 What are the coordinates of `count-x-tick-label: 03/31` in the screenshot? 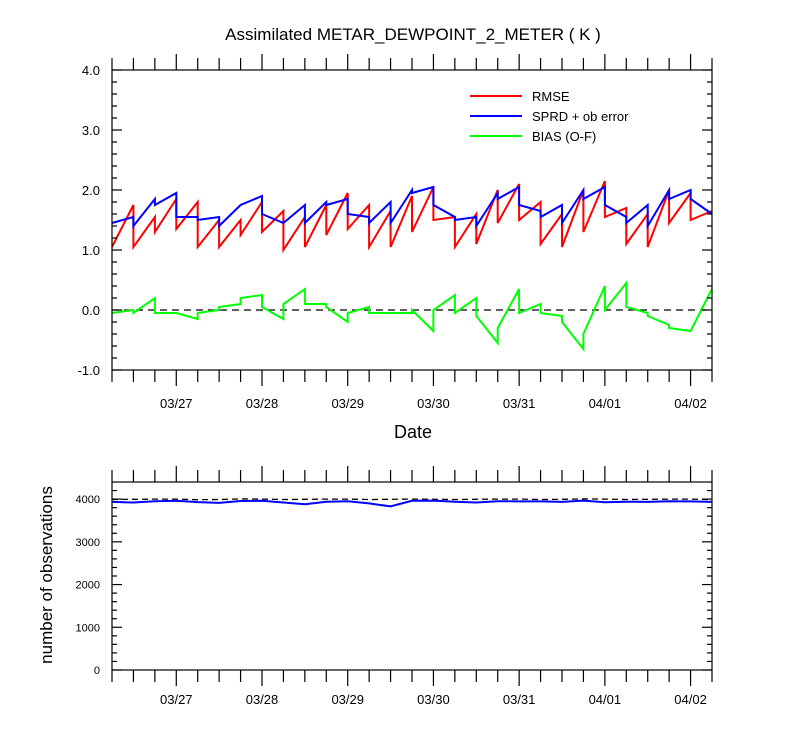 It's located at (519, 699).